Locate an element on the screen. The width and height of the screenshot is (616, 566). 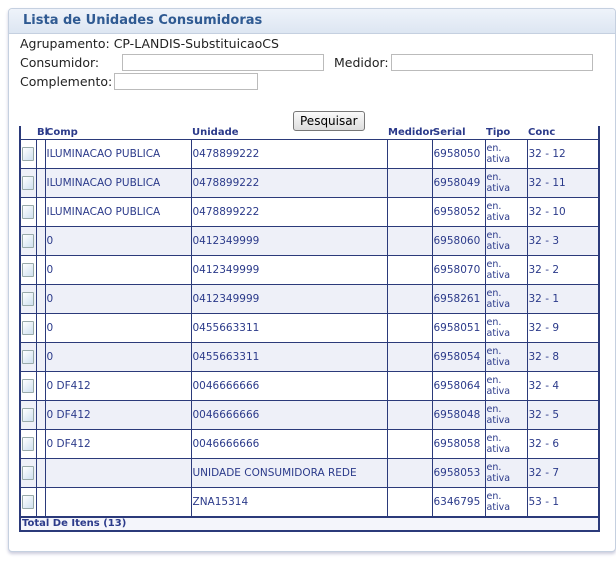
header-bl: Bl is located at coordinates (43, 132).